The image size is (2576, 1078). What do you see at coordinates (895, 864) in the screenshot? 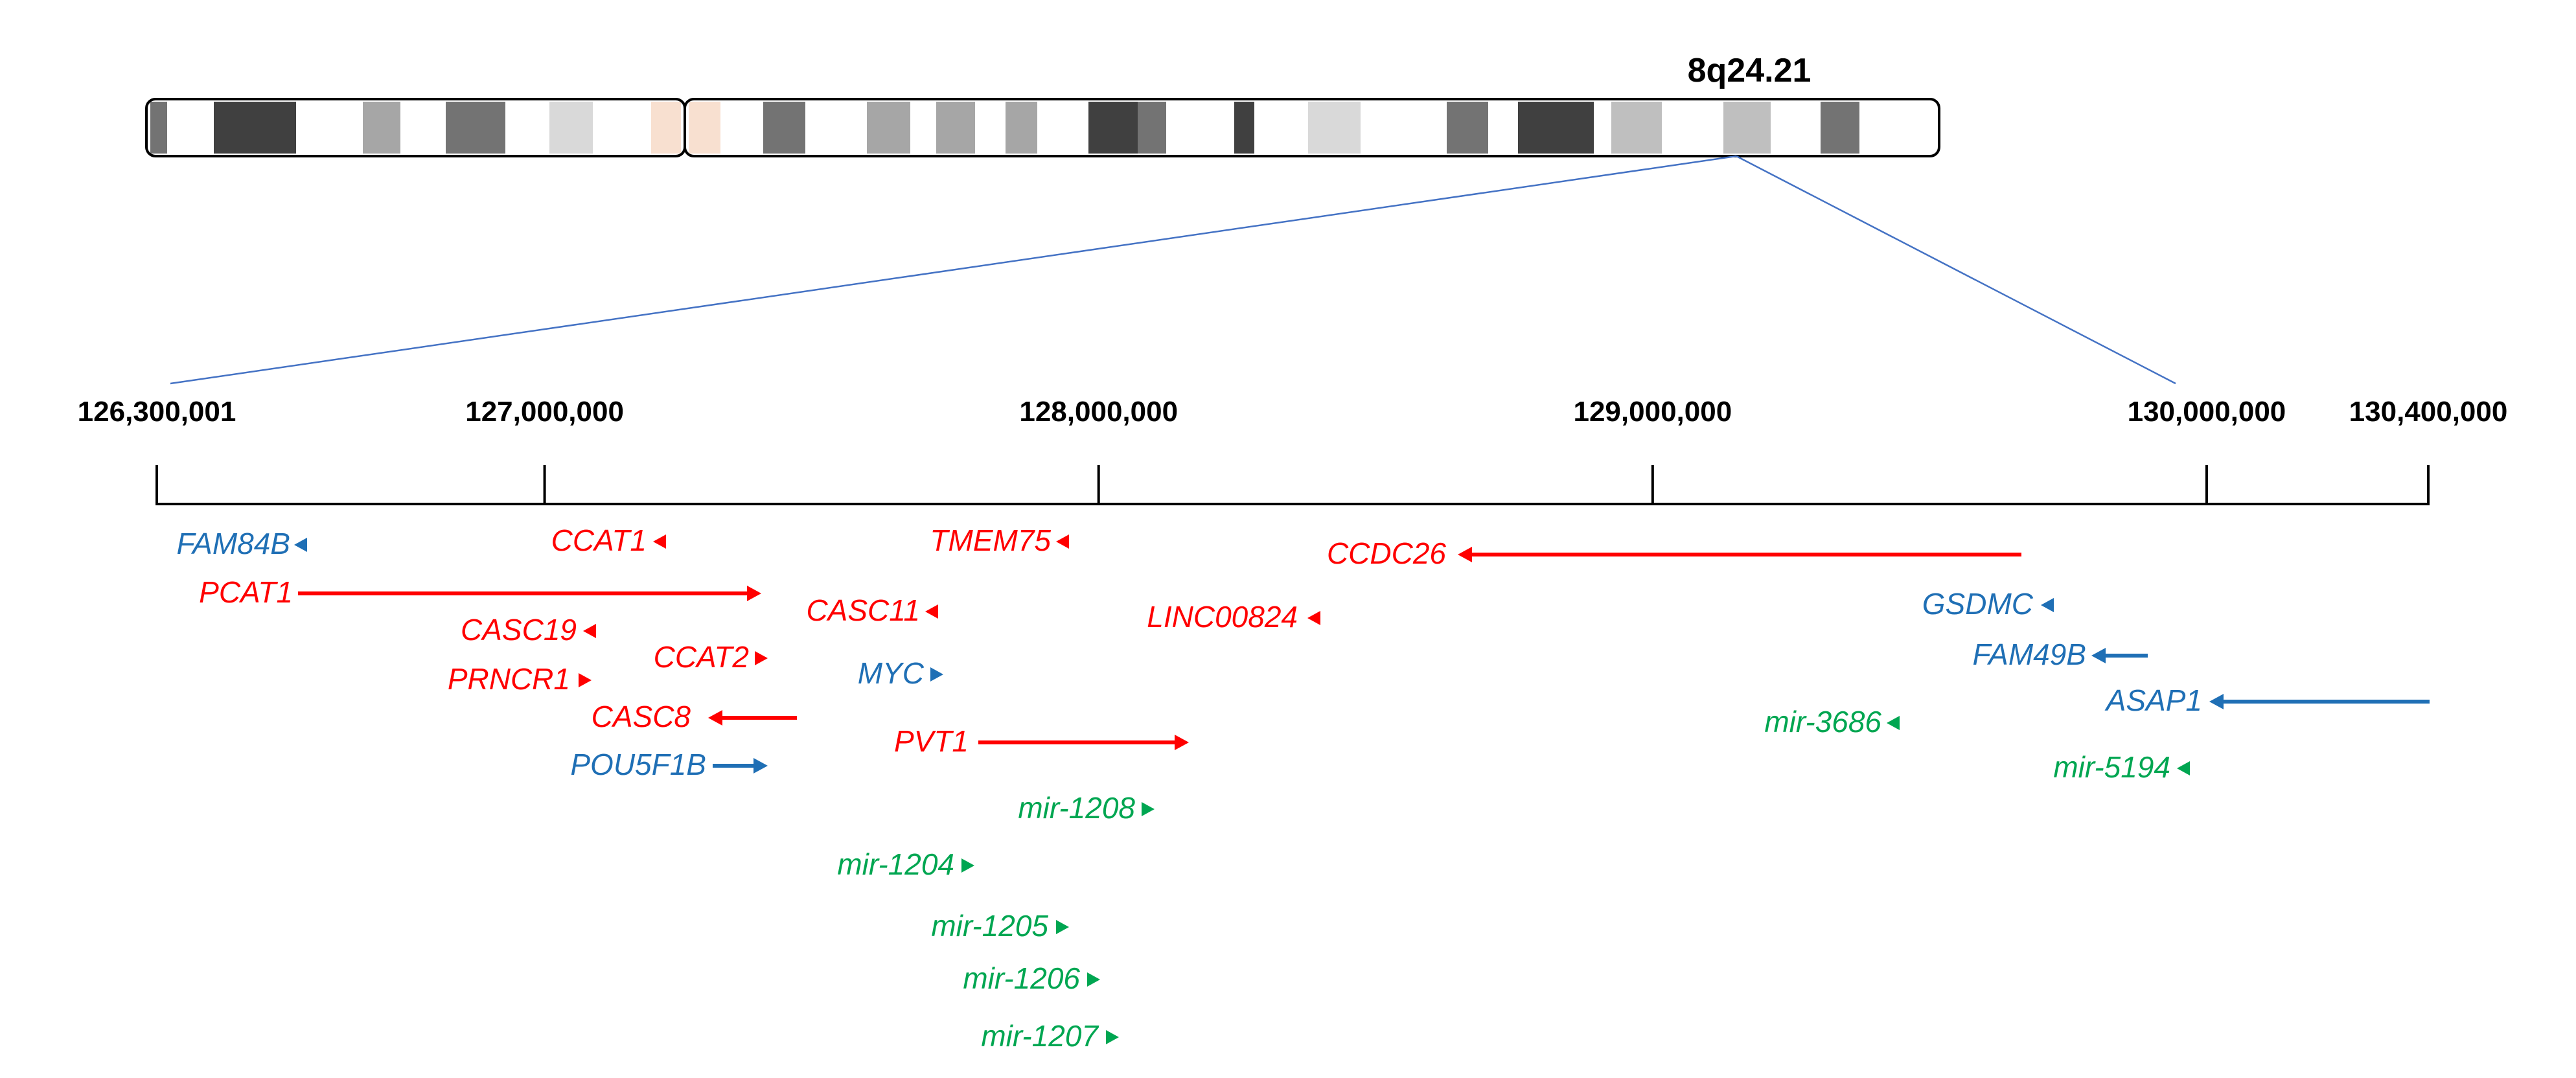
I see `gene-label: mir-1204` at bounding box center [895, 864].